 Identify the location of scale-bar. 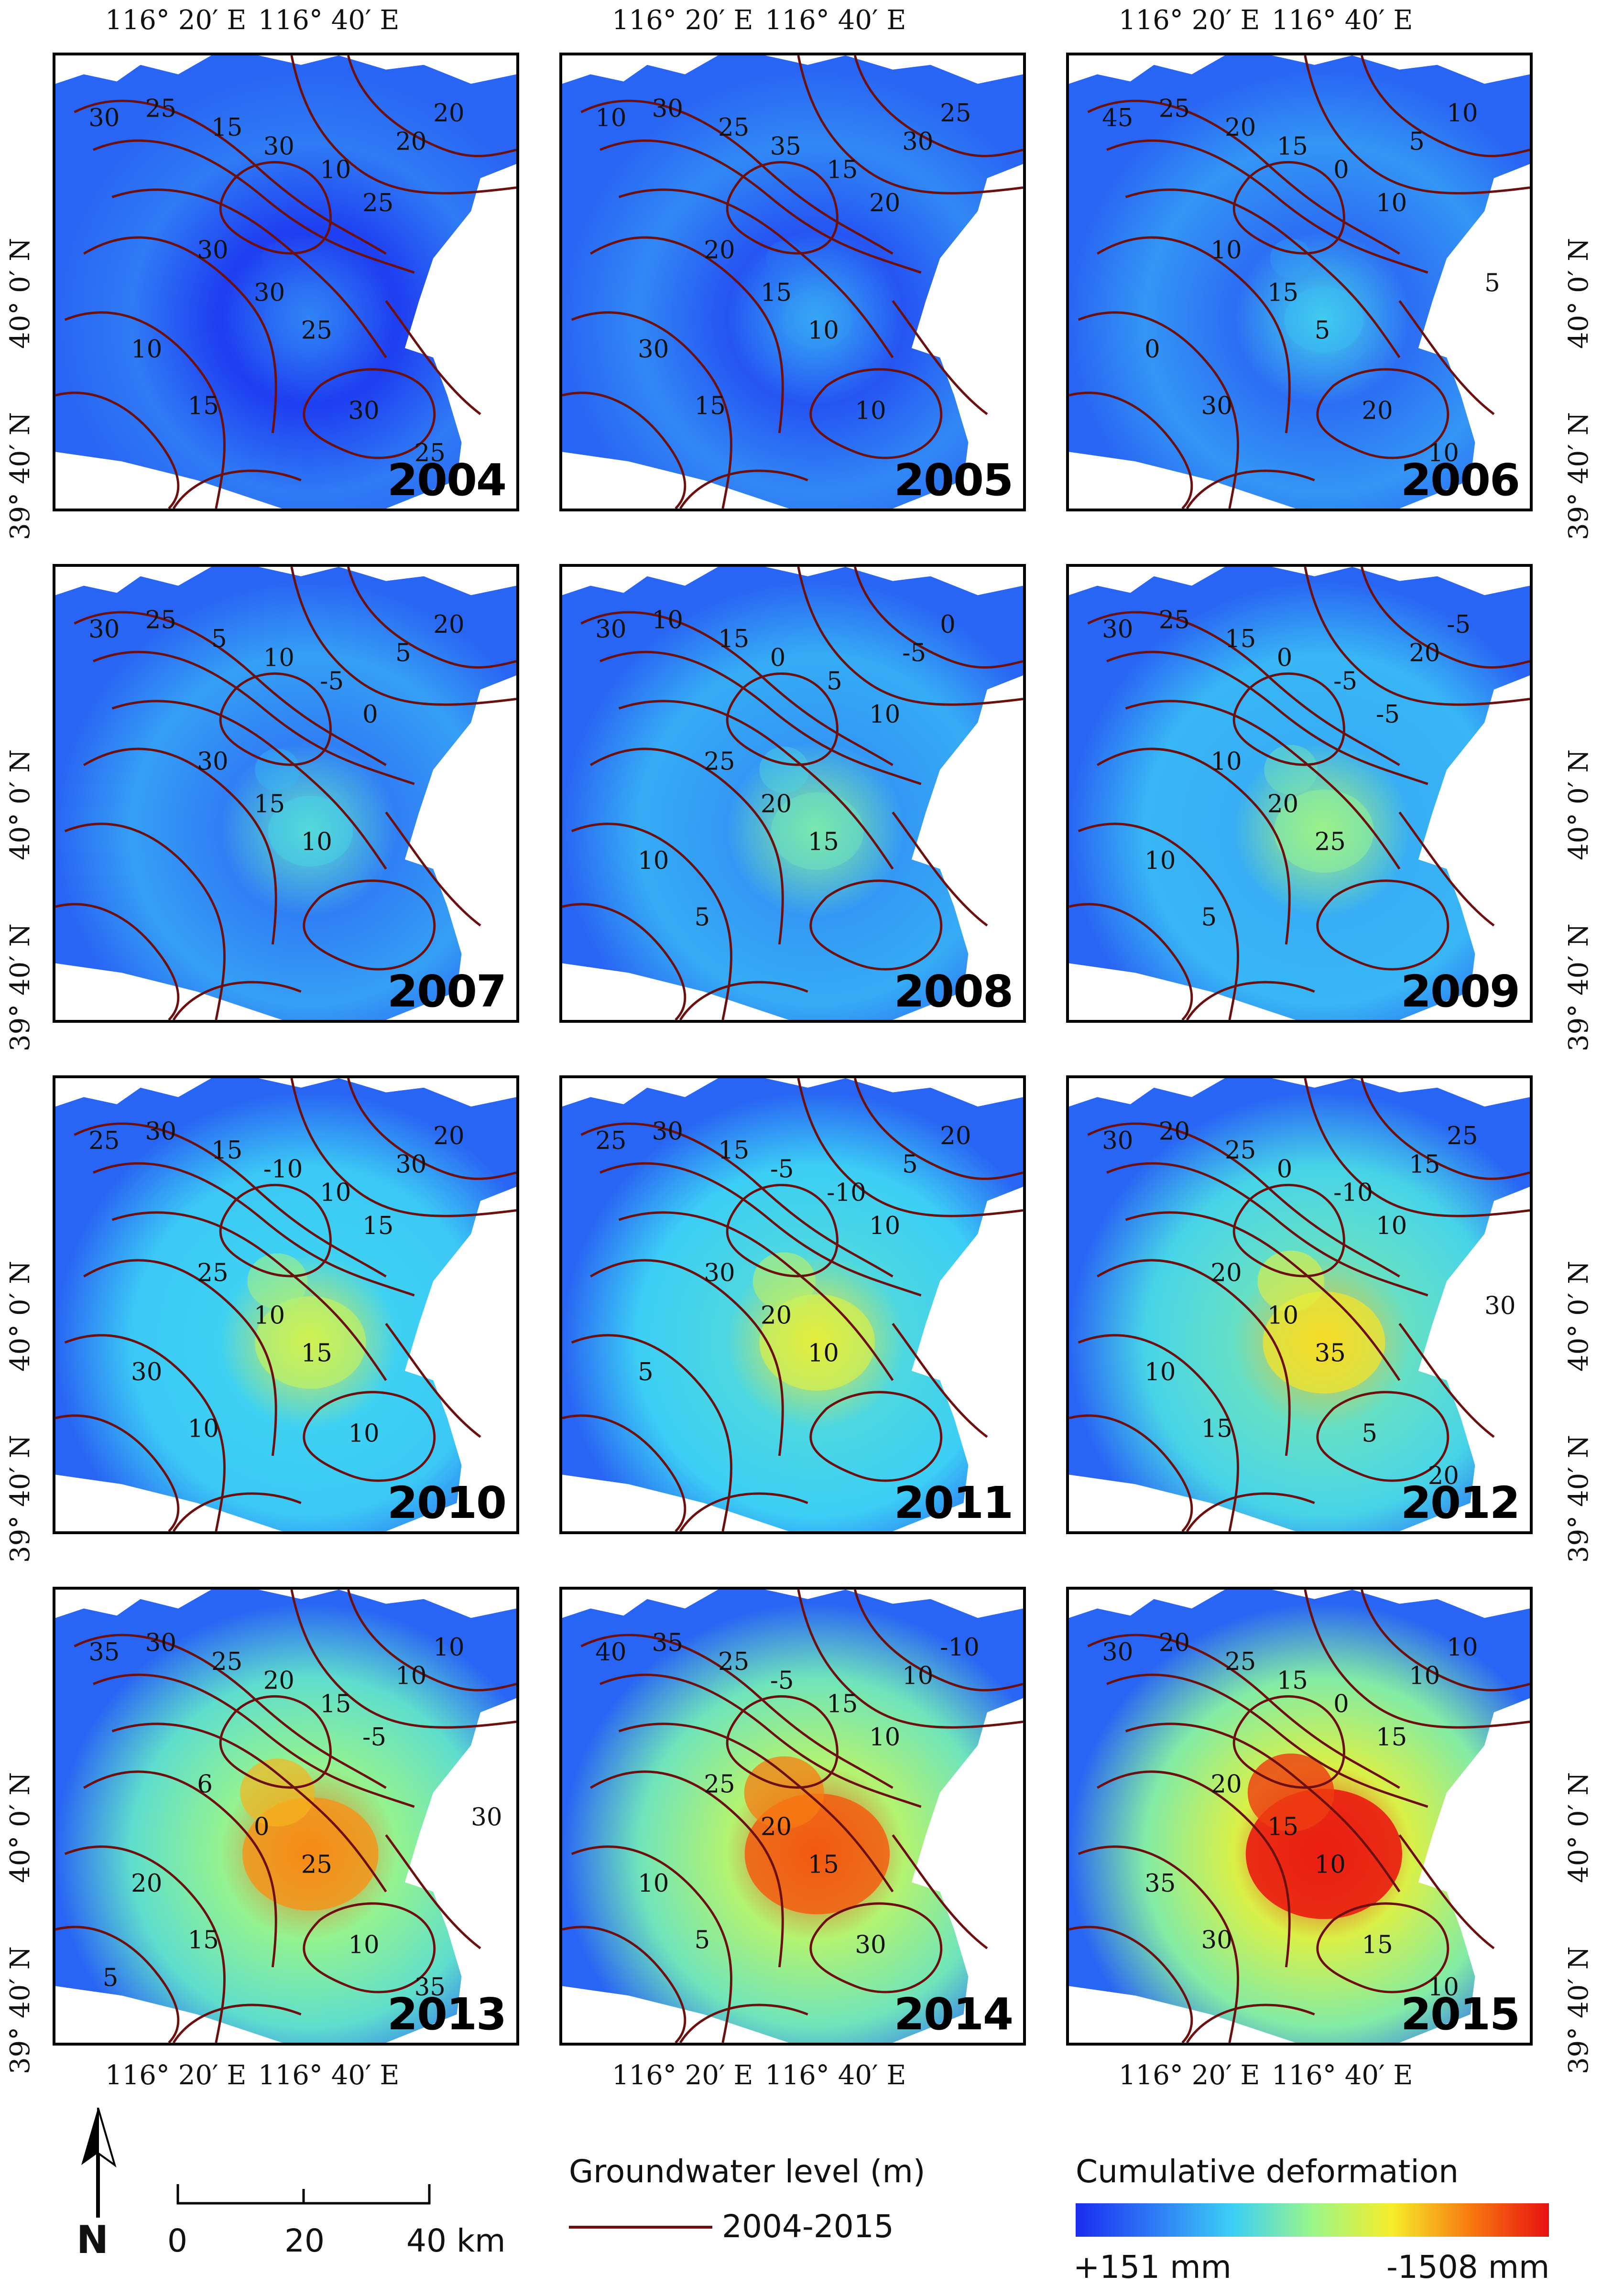
(304, 2194).